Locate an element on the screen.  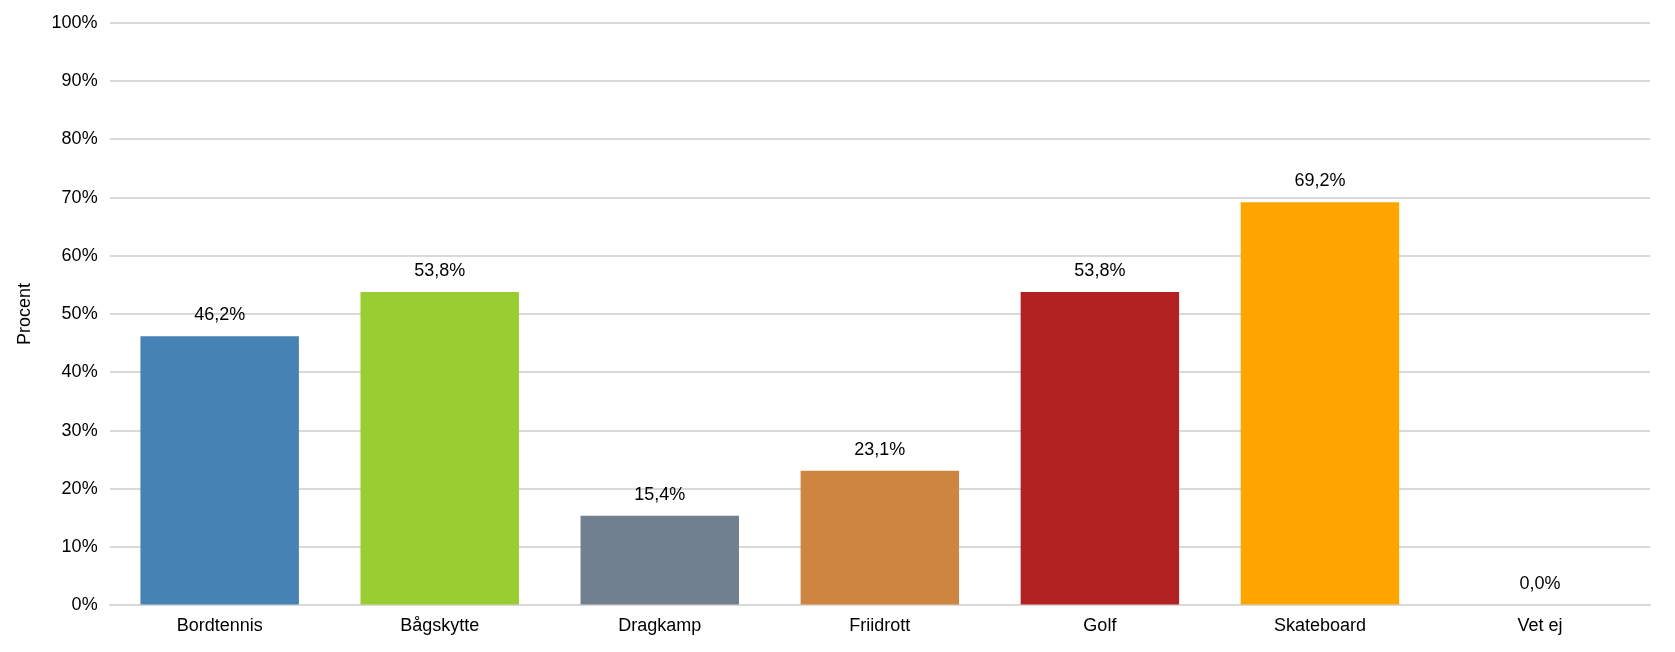
data-label: 23,1% is located at coordinates (880, 448).